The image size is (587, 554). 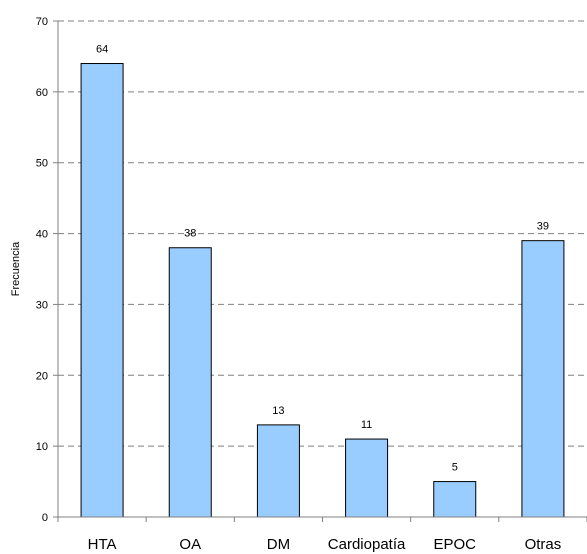 I want to click on bar-epoc, so click(x=455, y=499).